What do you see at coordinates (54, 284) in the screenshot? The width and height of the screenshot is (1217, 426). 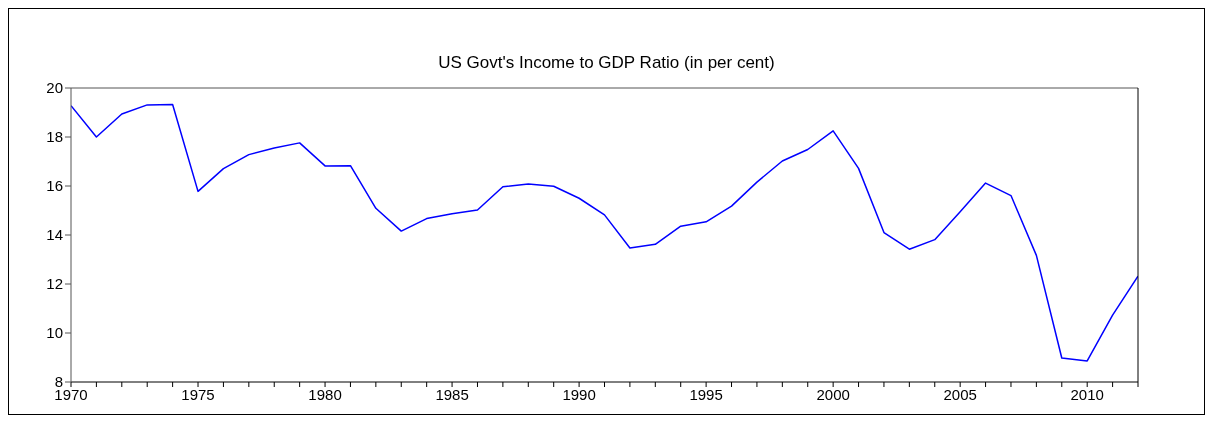 I see `y-tick-label: 12` at bounding box center [54, 284].